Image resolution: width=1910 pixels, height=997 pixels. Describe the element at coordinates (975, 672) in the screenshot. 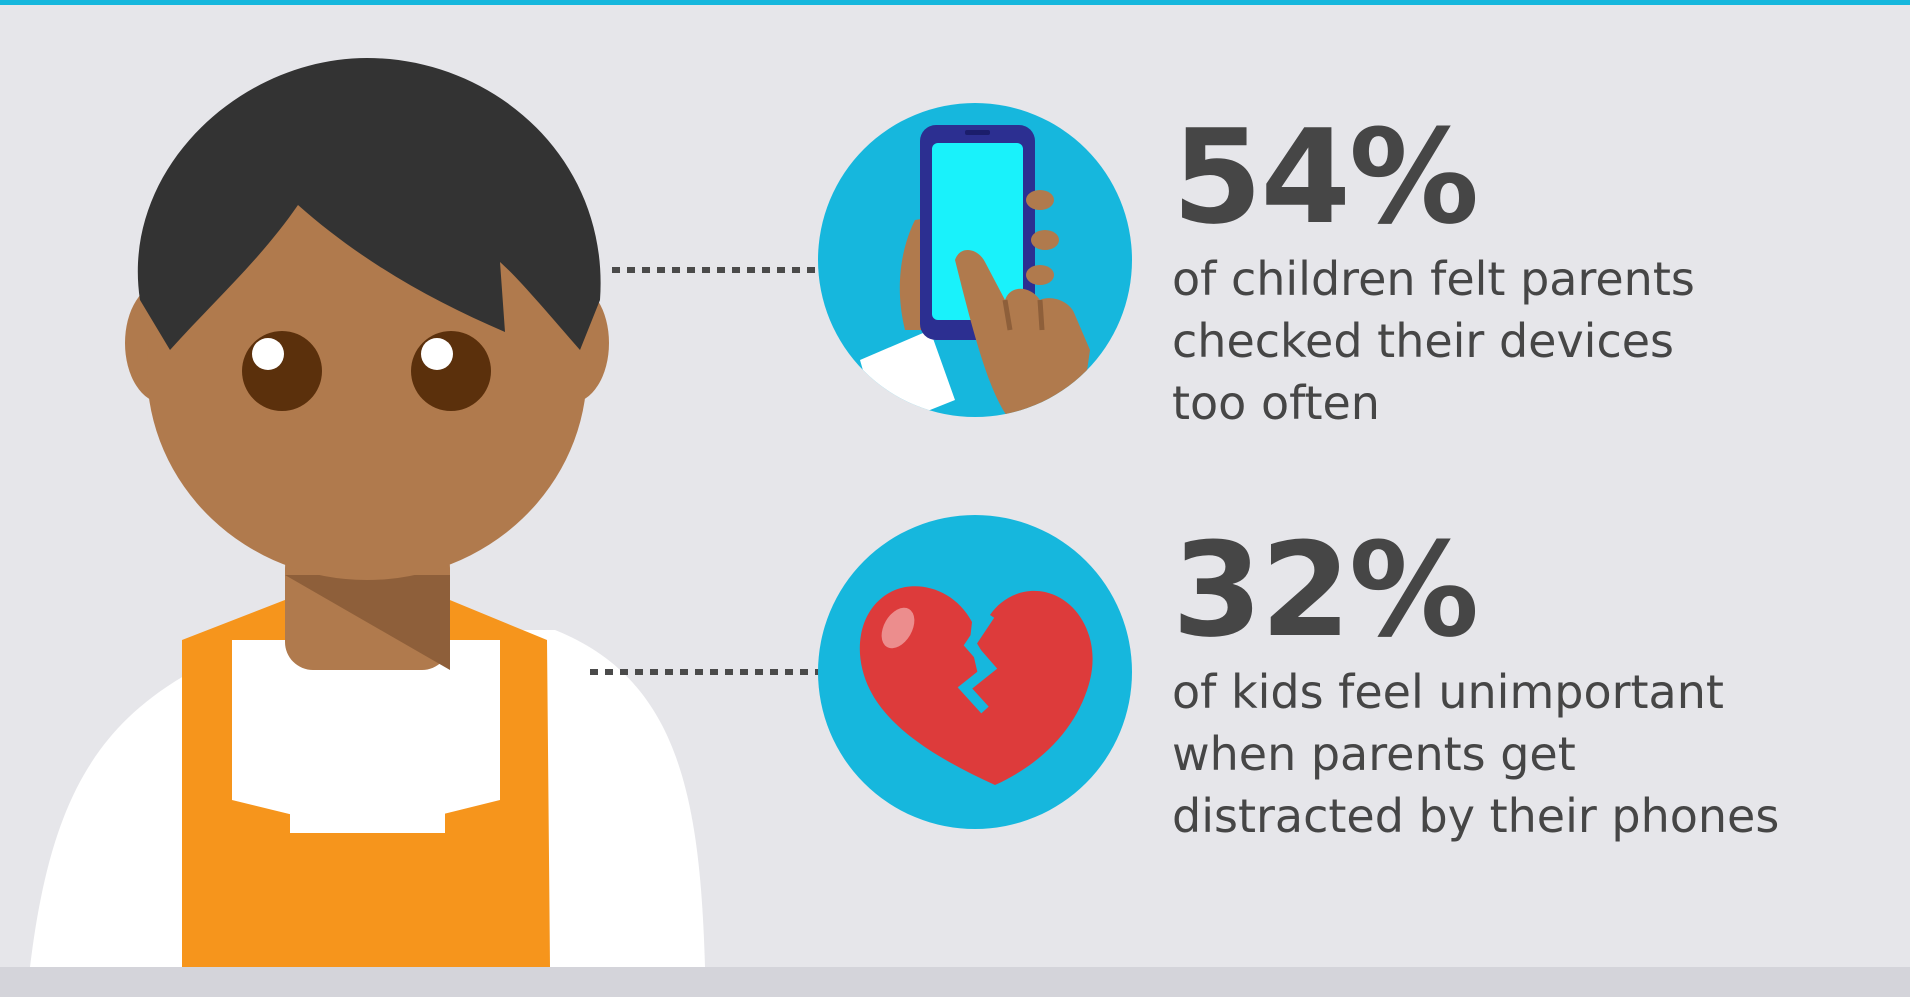

I see `broken-heart-icon` at that location.